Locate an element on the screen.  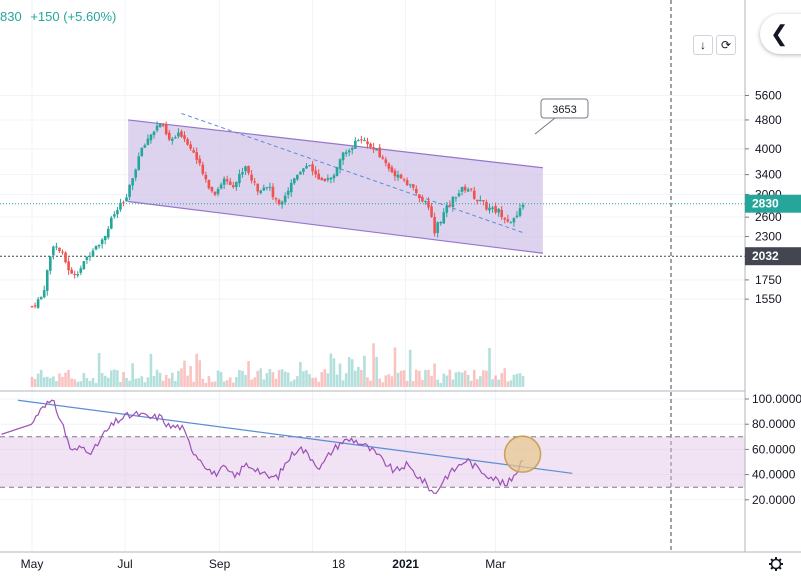
header-change: +150 (+5.60%) is located at coordinates (73, 16).